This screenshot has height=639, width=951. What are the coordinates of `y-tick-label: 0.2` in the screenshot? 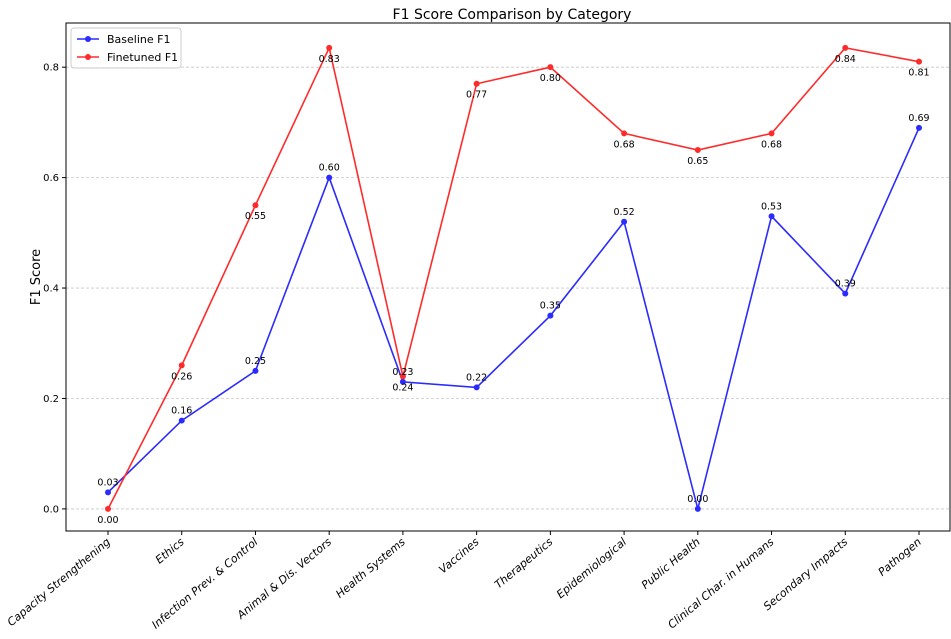 It's located at (51, 399).